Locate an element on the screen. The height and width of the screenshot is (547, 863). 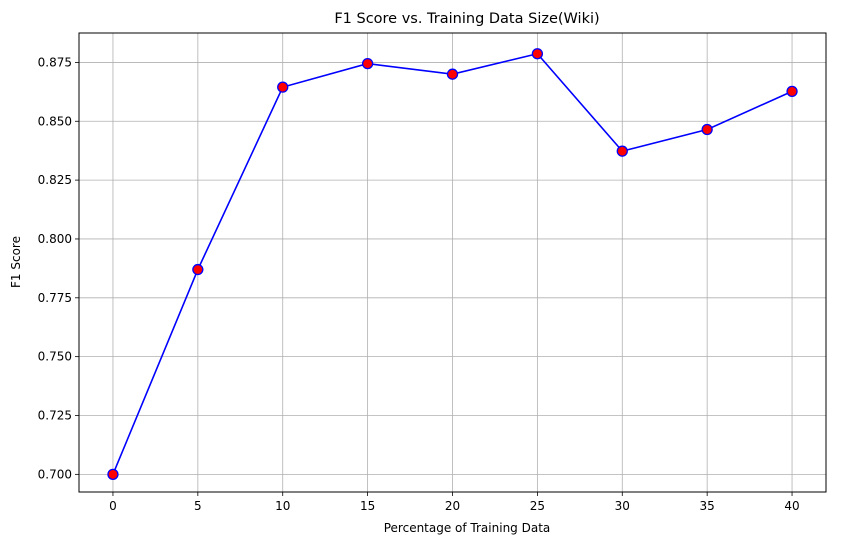
x-axis-ticks: 0 5 10 15 20 25 30 35 40 is located at coordinates (454, 502).